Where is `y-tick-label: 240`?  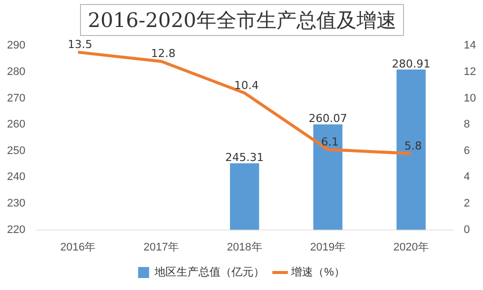 y-tick-label: 240 is located at coordinates (16, 177).